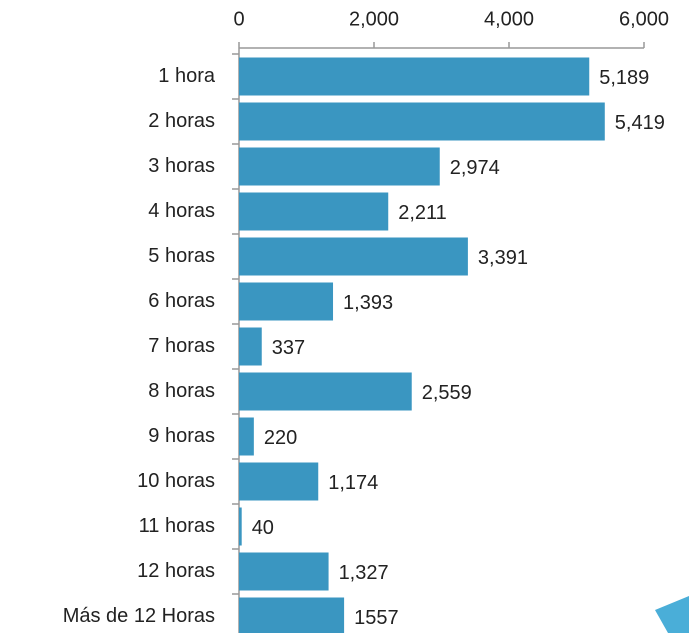 This screenshot has width=689, height=633. What do you see at coordinates (181, 391) in the screenshot?
I see `y-tick-label: 8 horas` at bounding box center [181, 391].